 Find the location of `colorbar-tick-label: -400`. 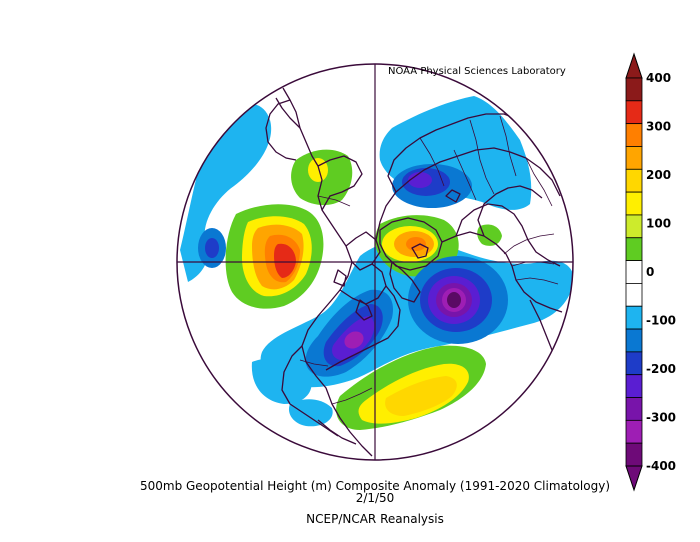

colorbar-tick-label: -400 is located at coordinates (661, 466).